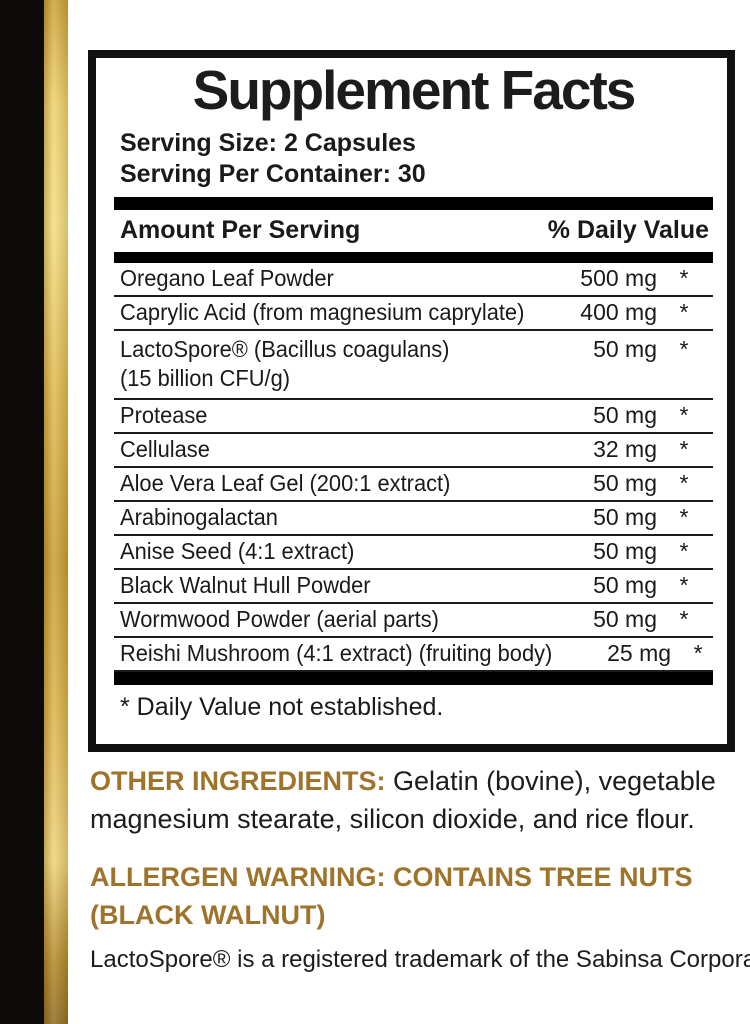 This screenshot has height=1024, width=750. What do you see at coordinates (240, 229) in the screenshot?
I see `amount-per-serving-header: Amount Per Serving` at bounding box center [240, 229].